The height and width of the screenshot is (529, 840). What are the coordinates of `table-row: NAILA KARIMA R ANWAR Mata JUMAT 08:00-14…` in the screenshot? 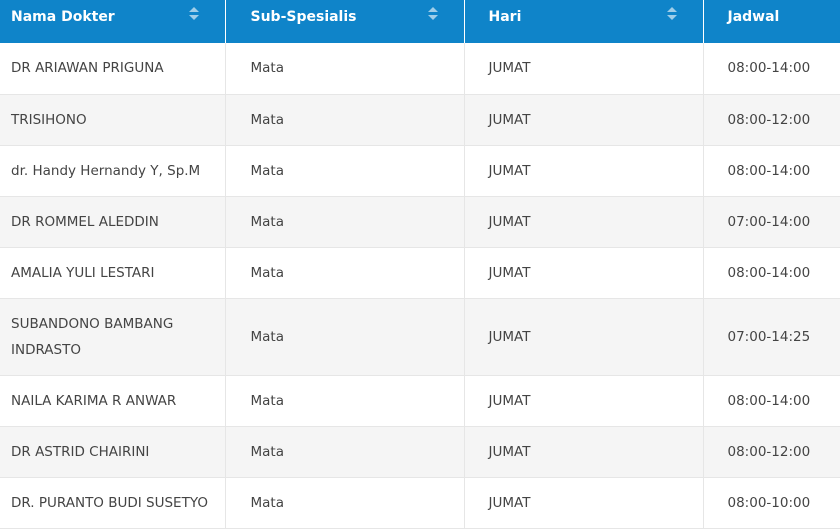 It's located at (420, 401).